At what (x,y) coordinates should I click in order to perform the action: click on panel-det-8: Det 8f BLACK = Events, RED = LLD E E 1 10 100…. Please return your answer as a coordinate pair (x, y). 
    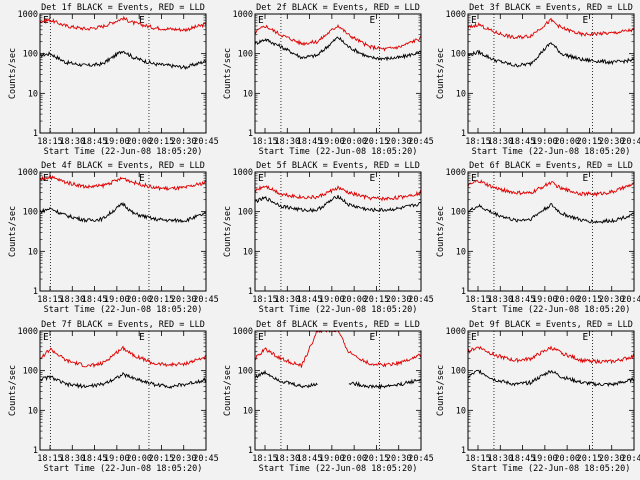
    Looking at the image, I should click on (328, 397).